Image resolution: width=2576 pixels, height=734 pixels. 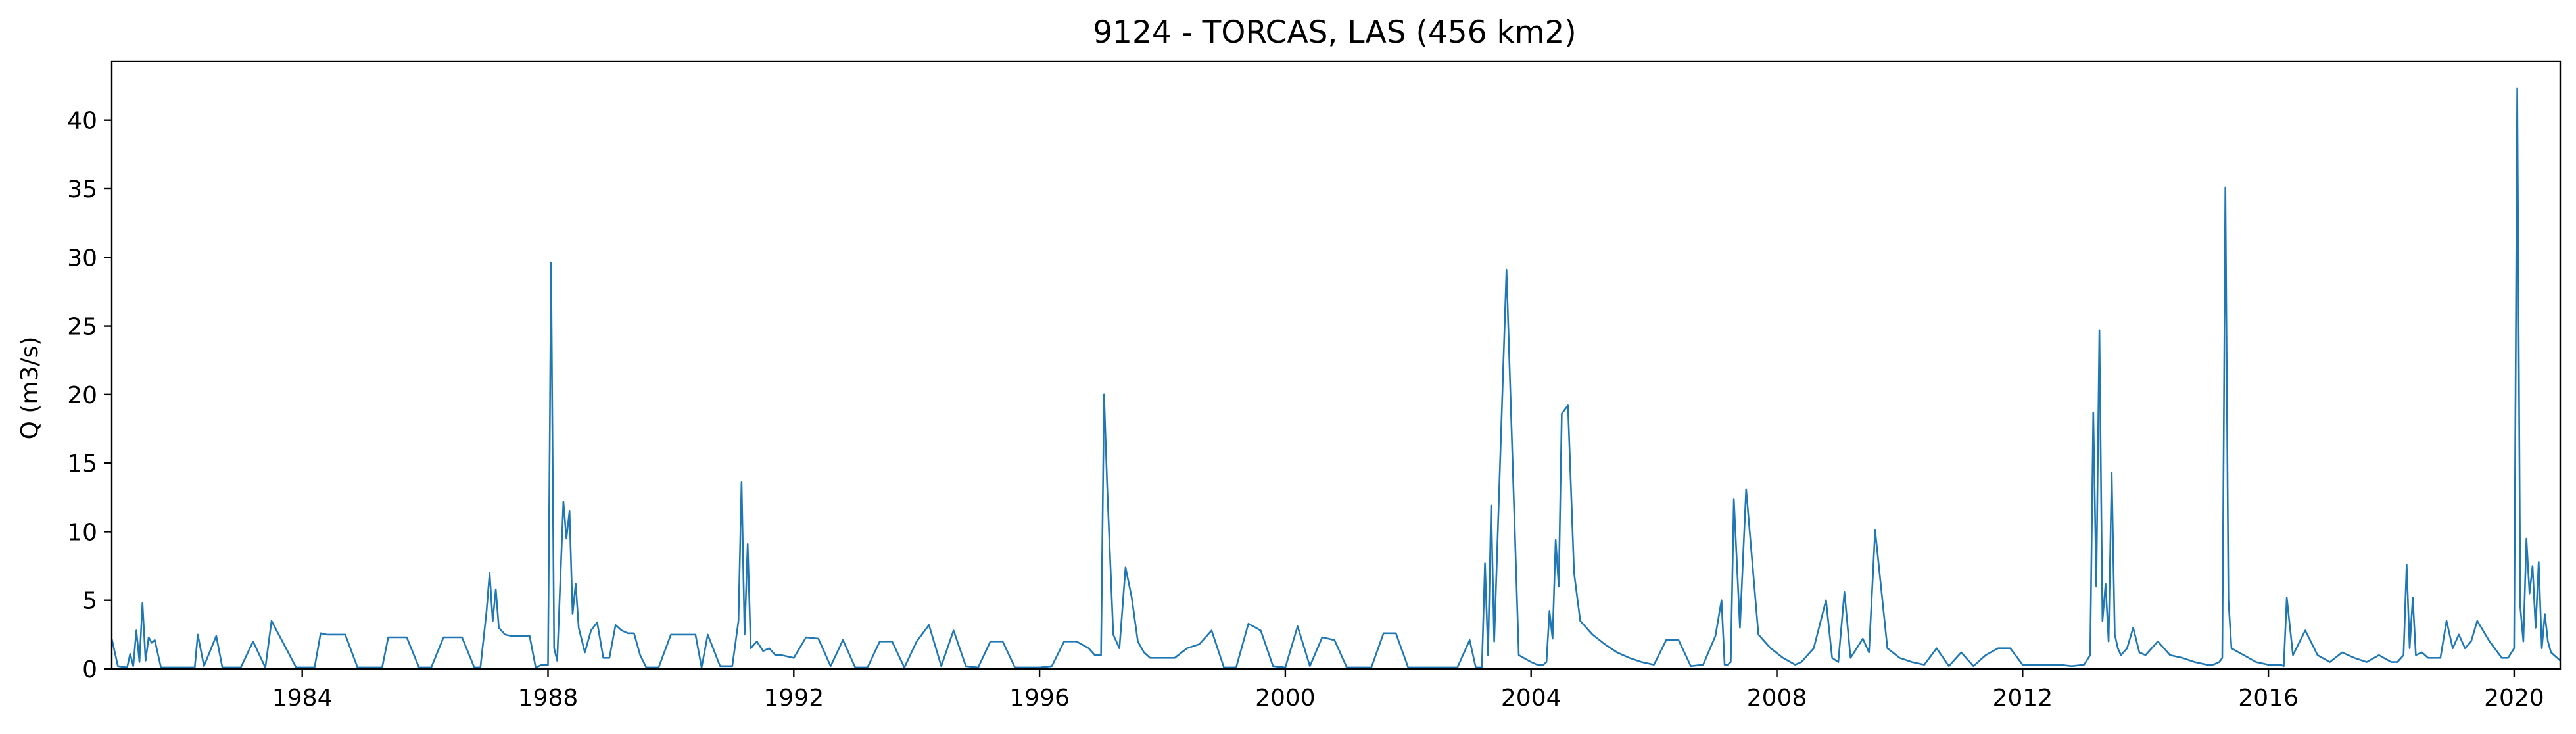 I want to click on x-tick-label: 2008, so click(x=1777, y=699).